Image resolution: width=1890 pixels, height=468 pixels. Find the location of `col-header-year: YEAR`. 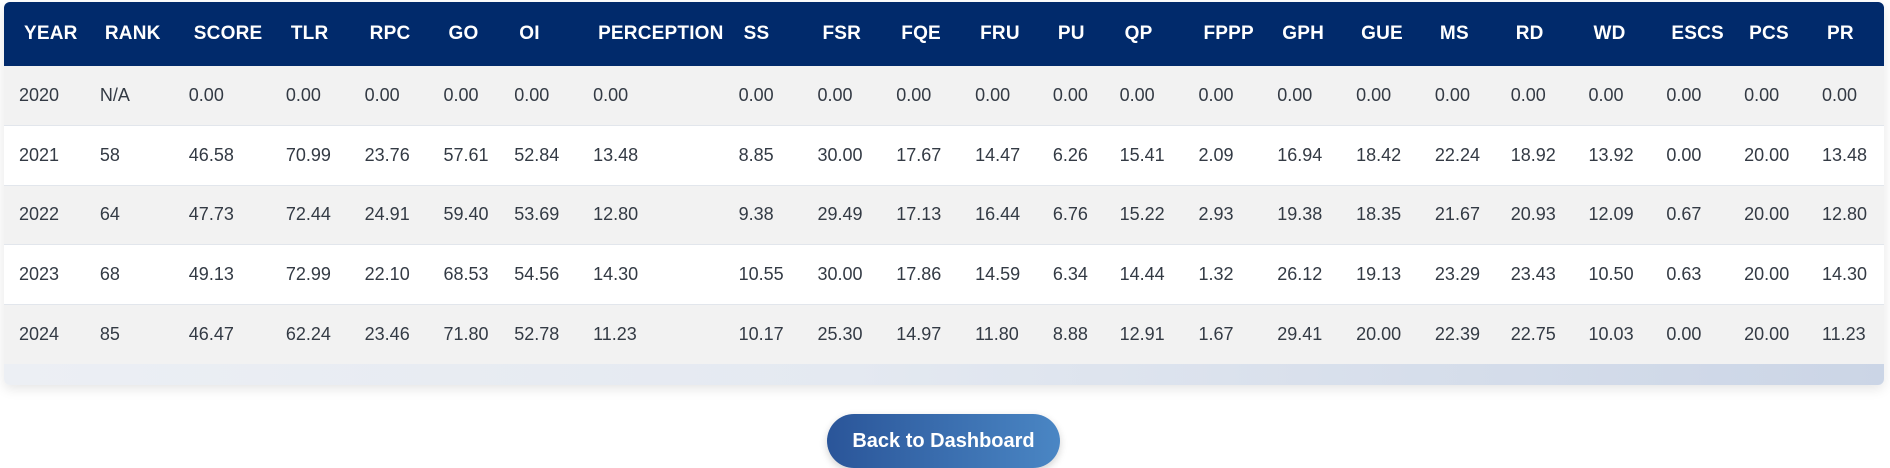

col-header-year: YEAR is located at coordinates (44, 34).